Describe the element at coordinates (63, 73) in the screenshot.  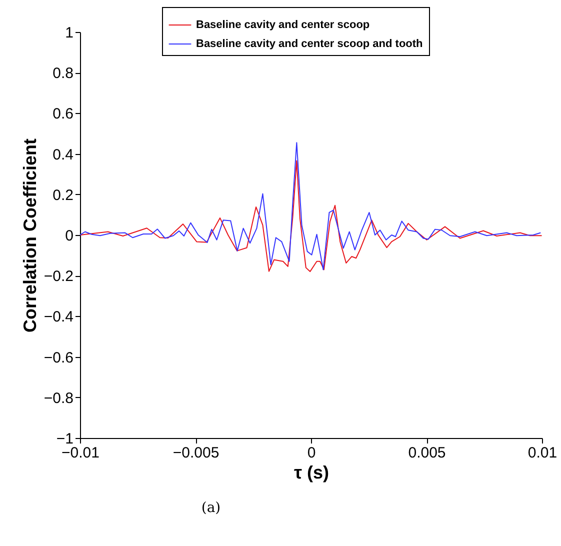
I see `y-tick-label: 0.8` at that location.